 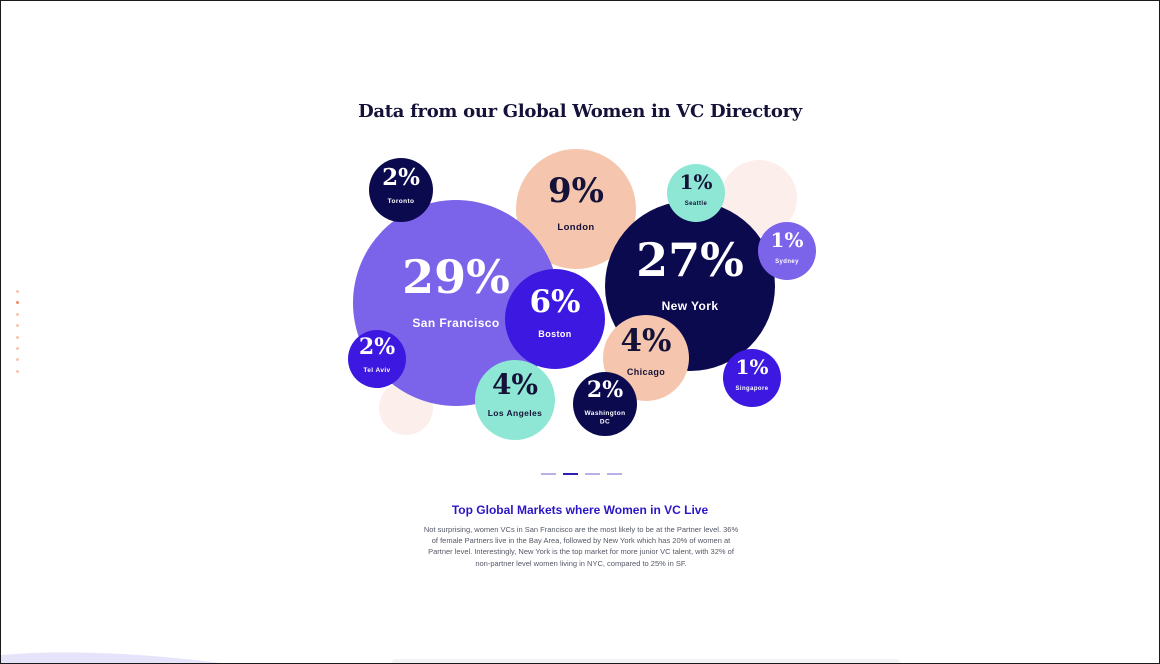 I want to click on bubble-city-seattle: Seattle, so click(x=696, y=204).